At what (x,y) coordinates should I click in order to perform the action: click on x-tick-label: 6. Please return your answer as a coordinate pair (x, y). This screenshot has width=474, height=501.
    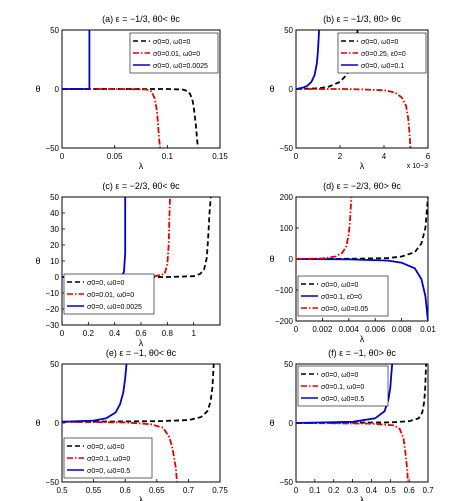
    Looking at the image, I should click on (428, 156).